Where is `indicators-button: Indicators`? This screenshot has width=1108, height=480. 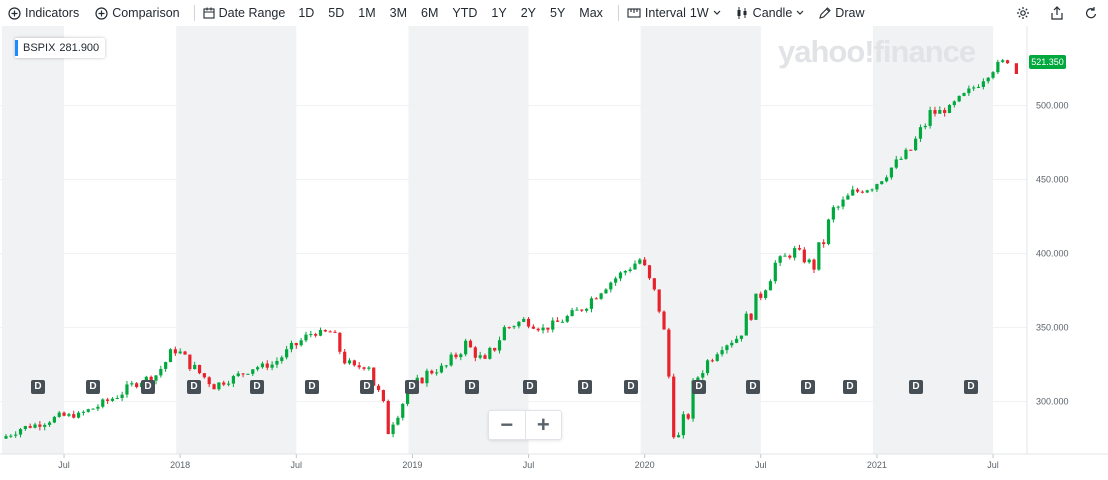
indicators-button: Indicators is located at coordinates (43, 13).